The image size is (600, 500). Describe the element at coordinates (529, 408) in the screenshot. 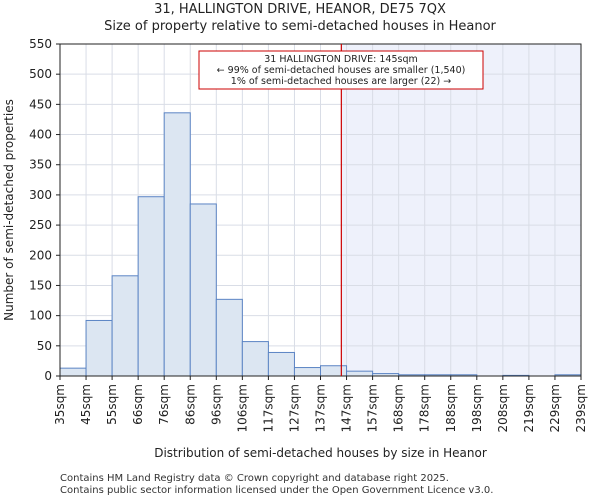

I see `x-tick-label-219sqm: 219sqm` at that location.